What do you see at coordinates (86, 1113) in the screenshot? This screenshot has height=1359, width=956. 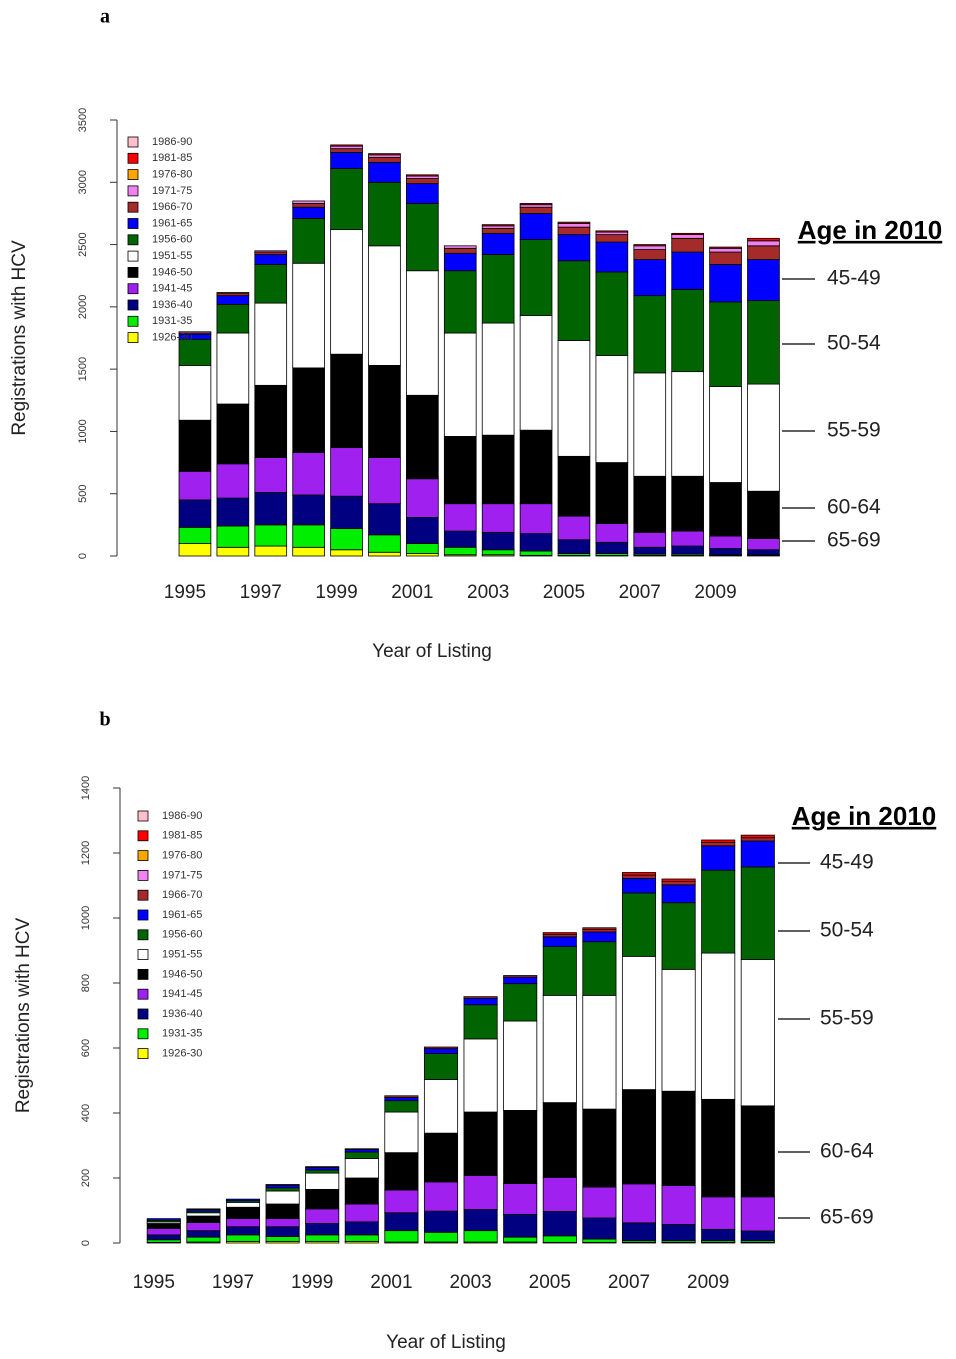 I see `y-tick-label: 400` at bounding box center [86, 1113].